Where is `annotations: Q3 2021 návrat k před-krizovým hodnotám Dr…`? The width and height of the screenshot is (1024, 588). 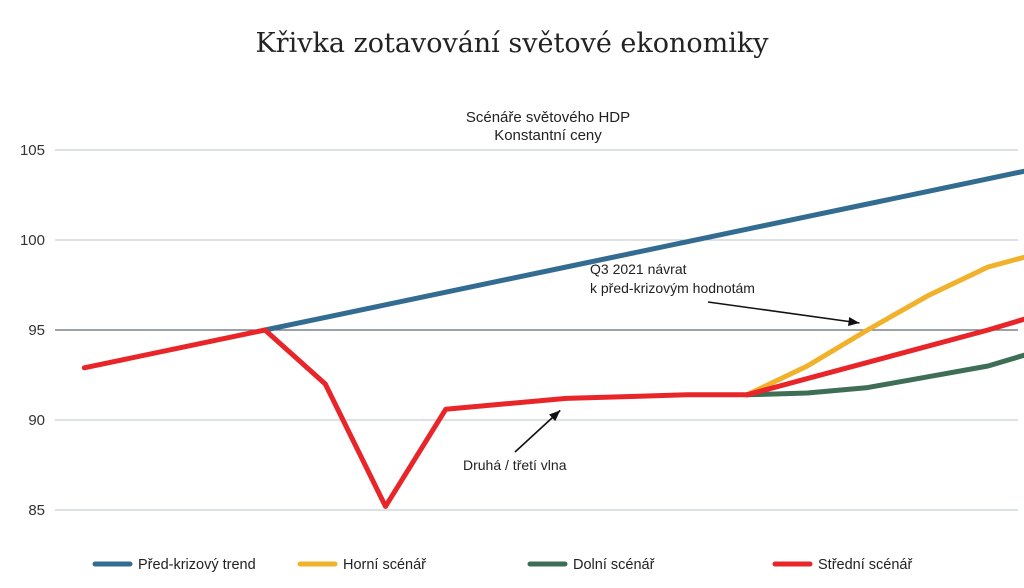
annotations: Q3 2021 návrat k před-krizovým hodnotám Dr… is located at coordinates (661, 367).